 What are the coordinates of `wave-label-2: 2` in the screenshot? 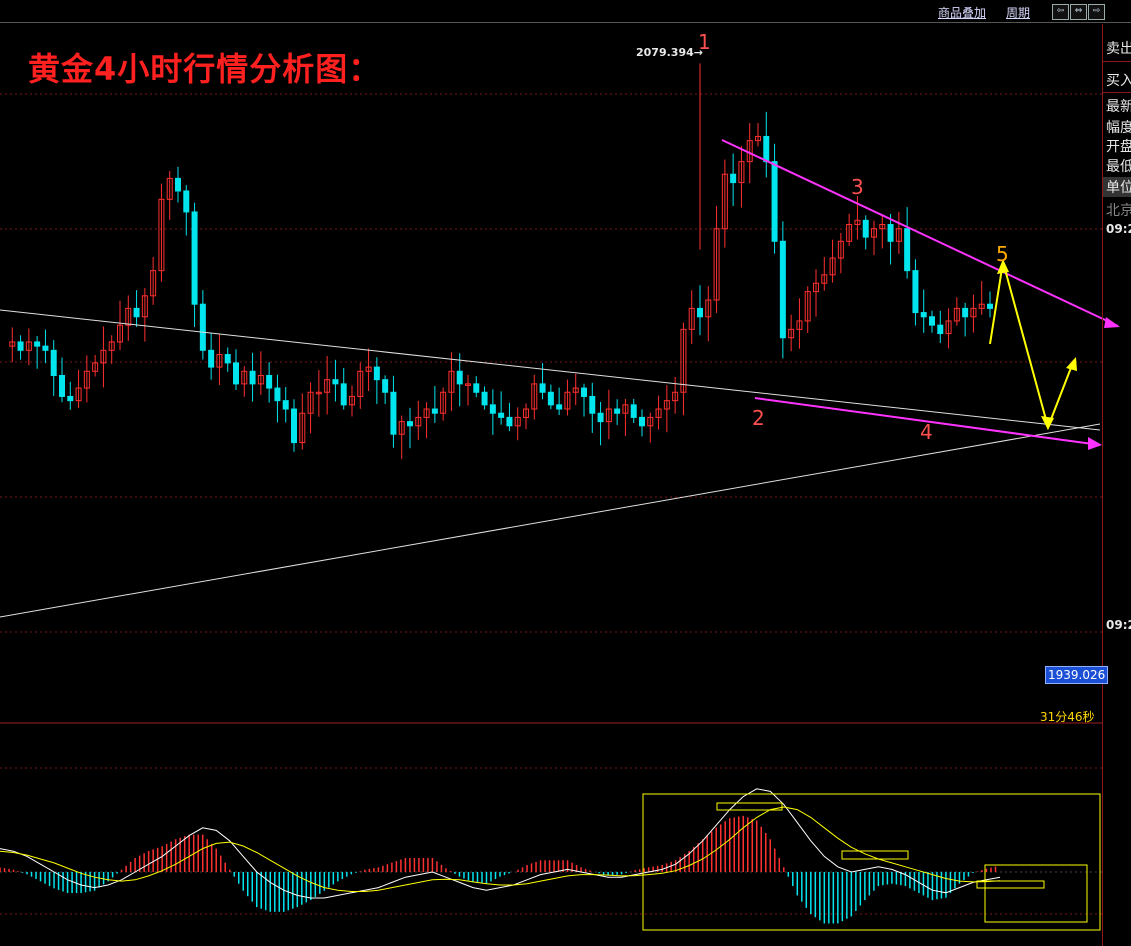 It's located at (758, 418).